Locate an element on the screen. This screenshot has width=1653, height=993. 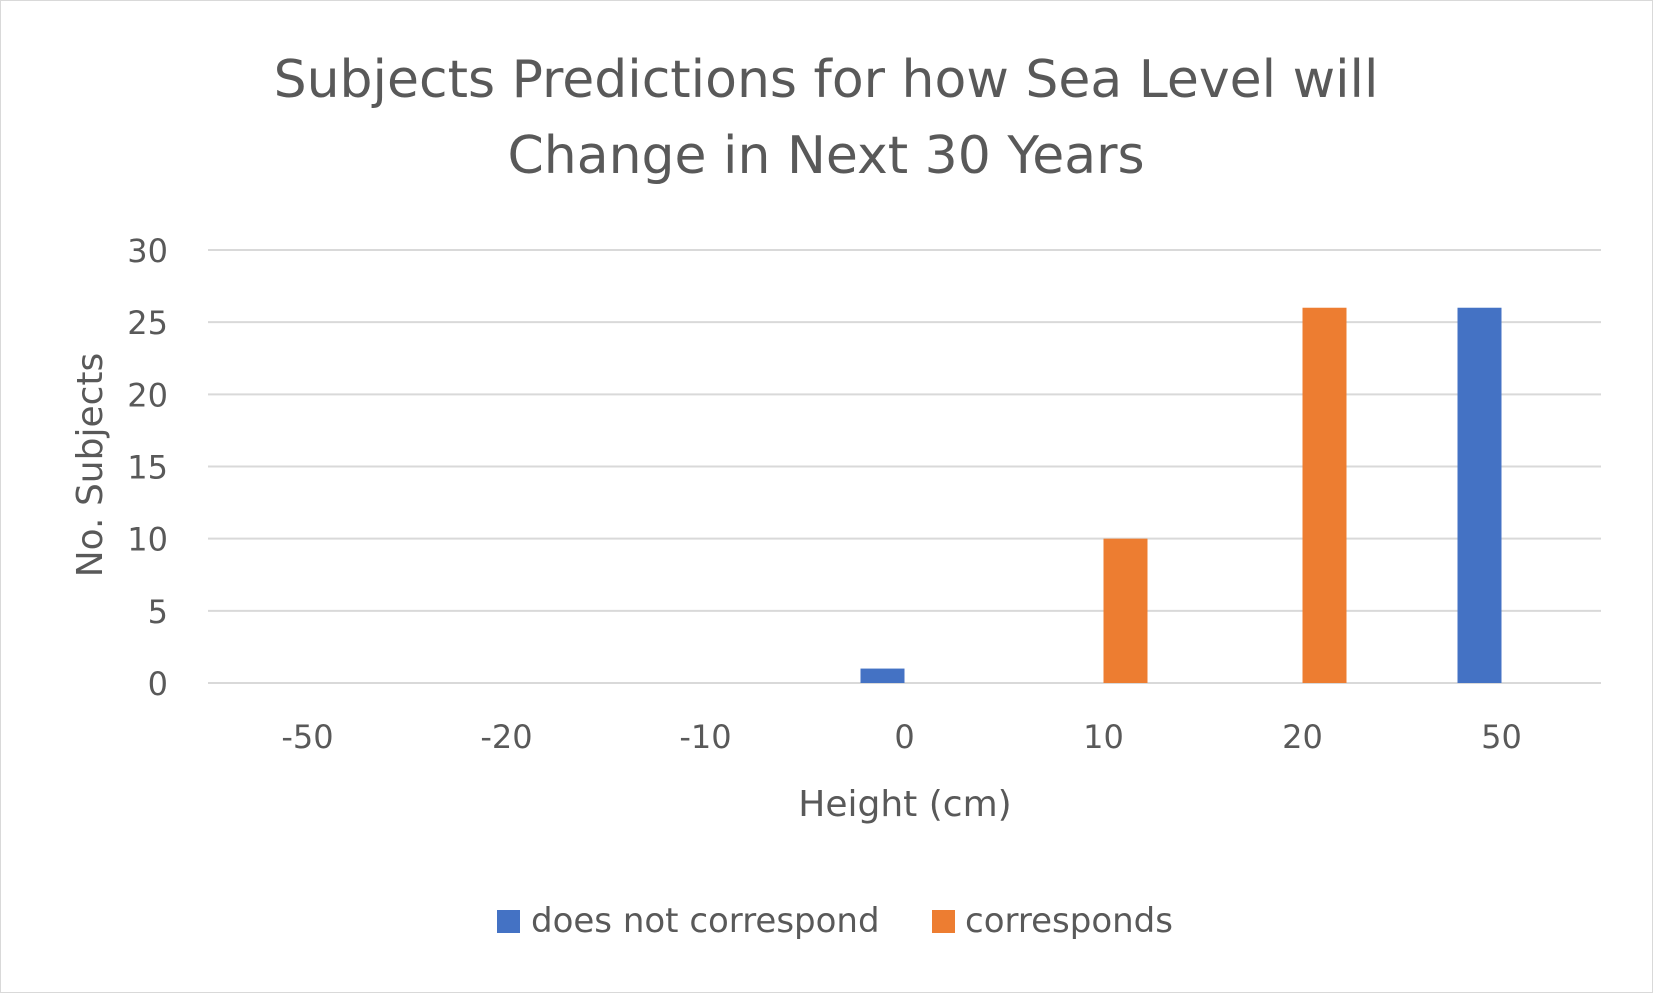
y-tick-label: 20 is located at coordinates (147, 395).